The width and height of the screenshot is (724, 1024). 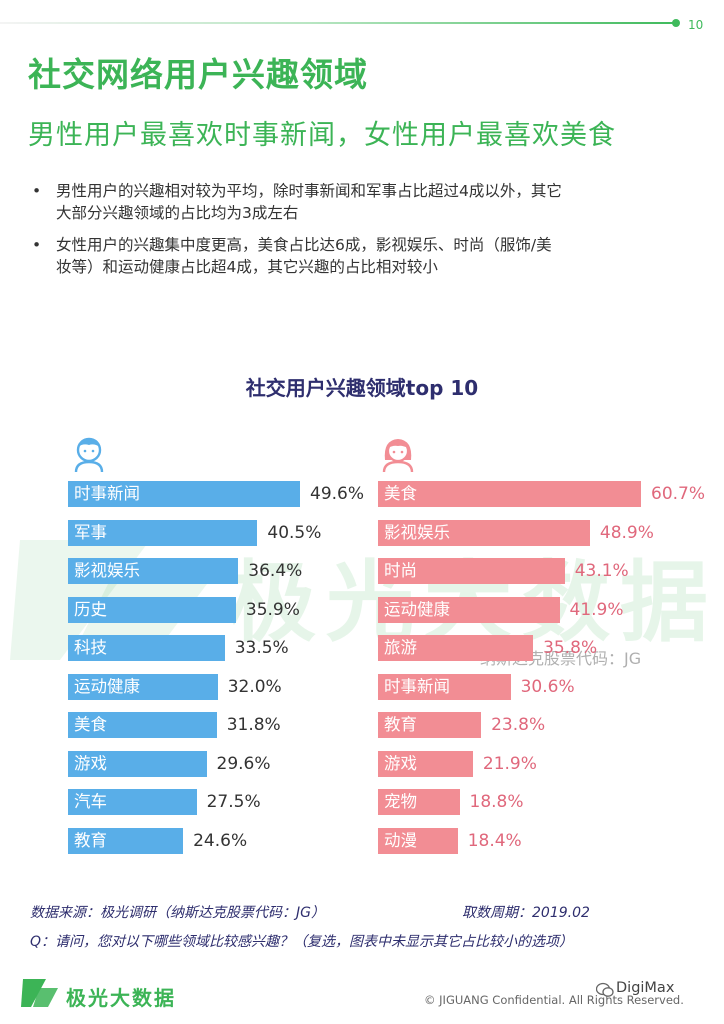 I want to click on male-bar-value: 49.6%, so click(x=337, y=494).